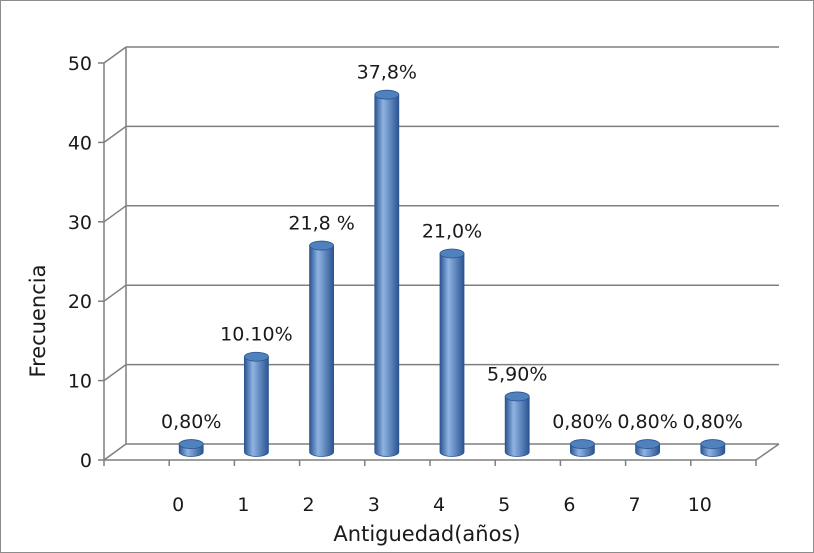 The width and height of the screenshot is (814, 553). I want to click on y-tick-label: 20, so click(80, 302).